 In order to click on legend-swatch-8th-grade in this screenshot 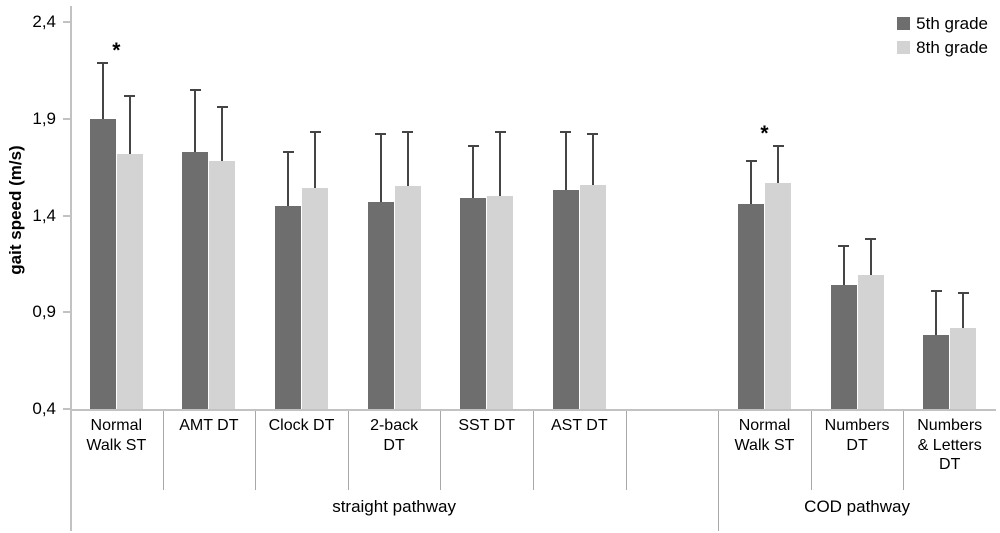, I will do `click(904, 47)`.